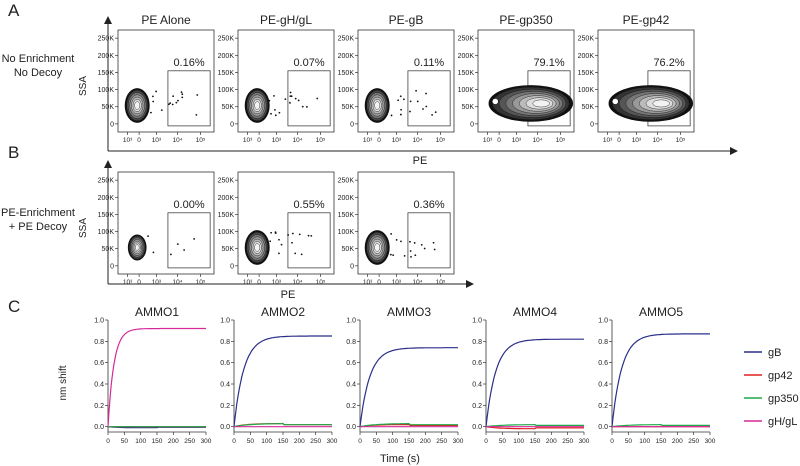  Describe the element at coordinates (99, 342) in the screenshot. I see `y-tick-label: 0.8` at that location.